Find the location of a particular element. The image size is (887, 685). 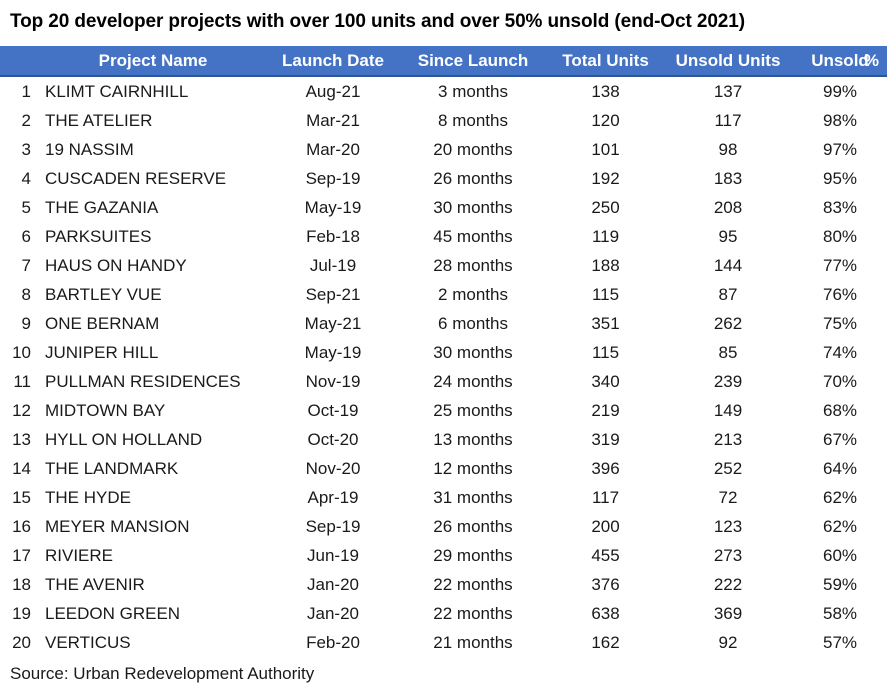

unsold-units-cell: 149 is located at coordinates (728, 410).